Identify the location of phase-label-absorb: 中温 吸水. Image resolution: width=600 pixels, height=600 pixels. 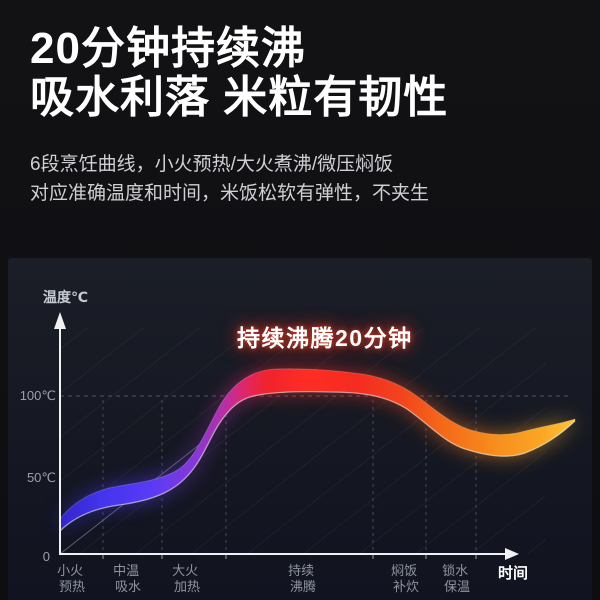
(128, 578).